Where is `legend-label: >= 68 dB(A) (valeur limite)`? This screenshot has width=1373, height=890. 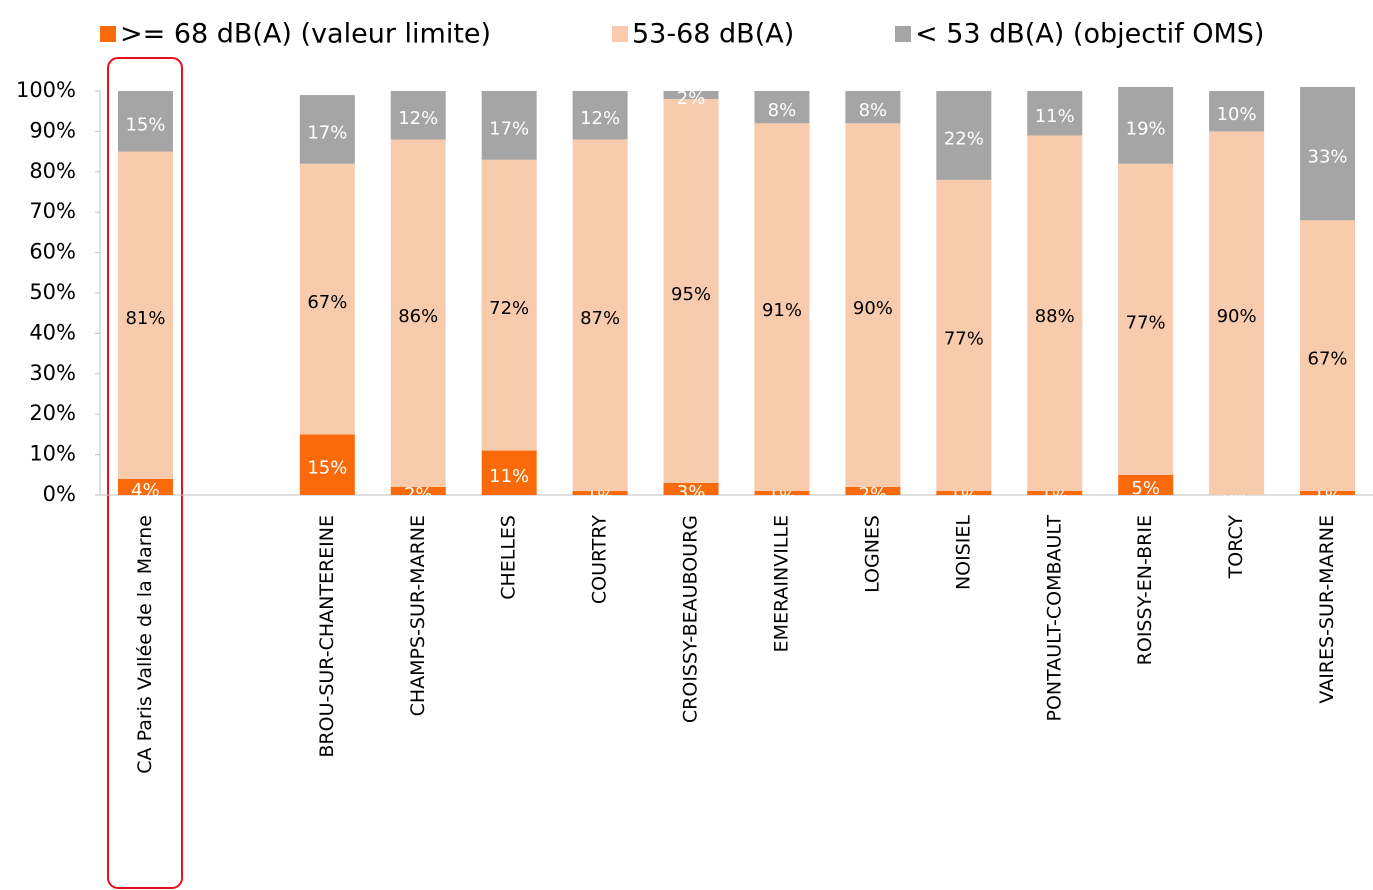 legend-label: >= 68 dB(A) (valeur limite) is located at coordinates (305, 34).